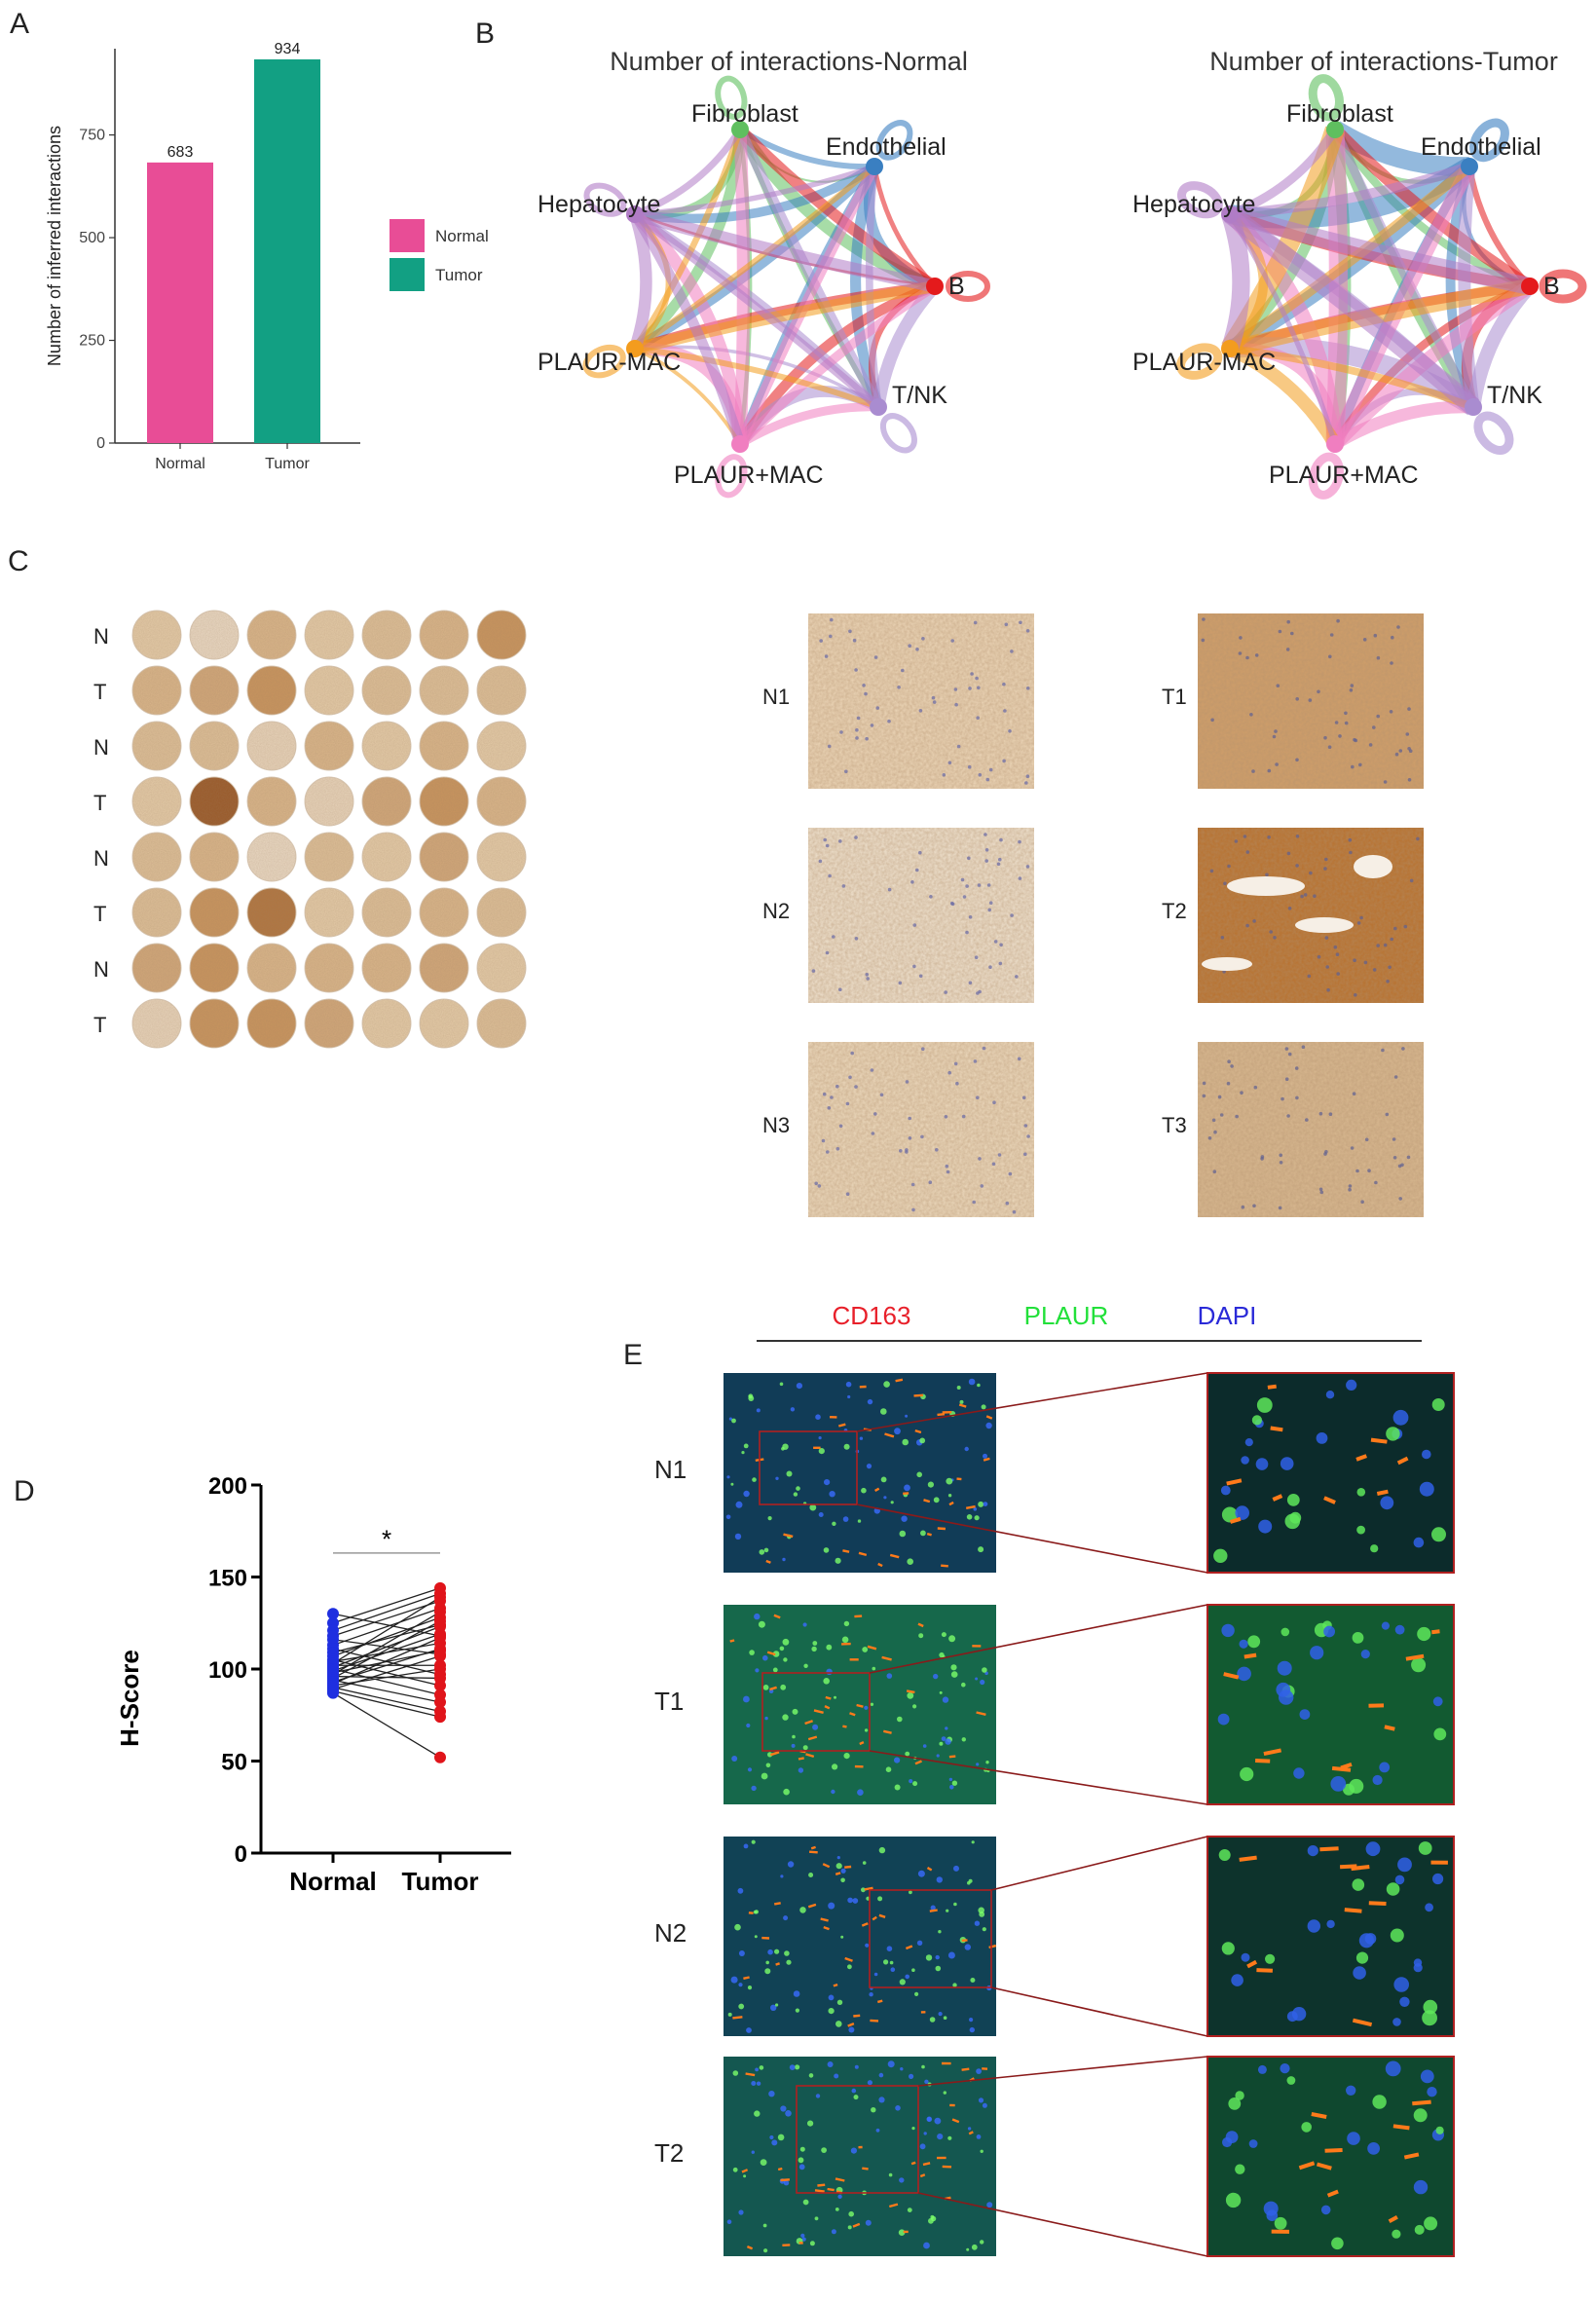 The image size is (1596, 2301). Describe the element at coordinates (776, 697) in the screenshot. I see `ihc-label-normal: N1` at that location.